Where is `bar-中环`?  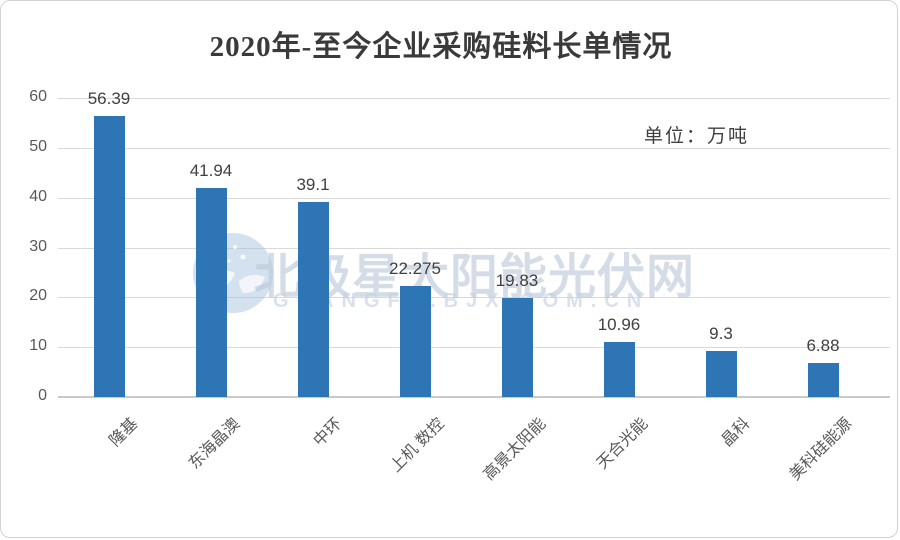
bar-中环 is located at coordinates (313, 299).